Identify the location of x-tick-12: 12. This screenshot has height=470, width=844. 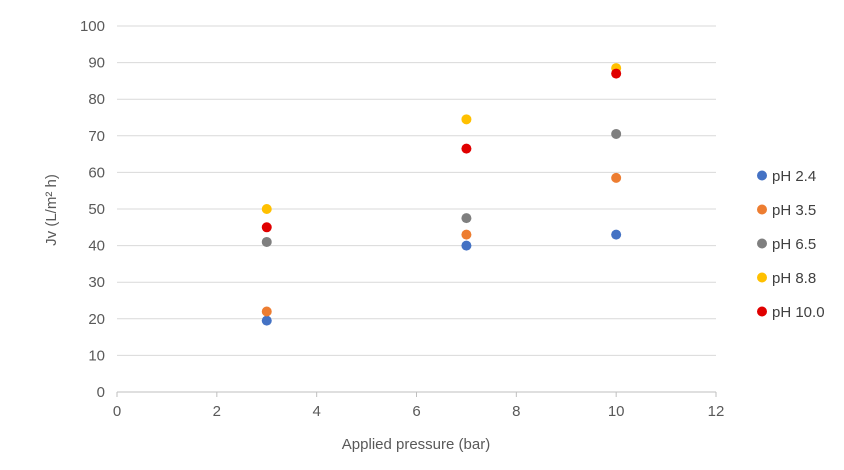
(716, 411).